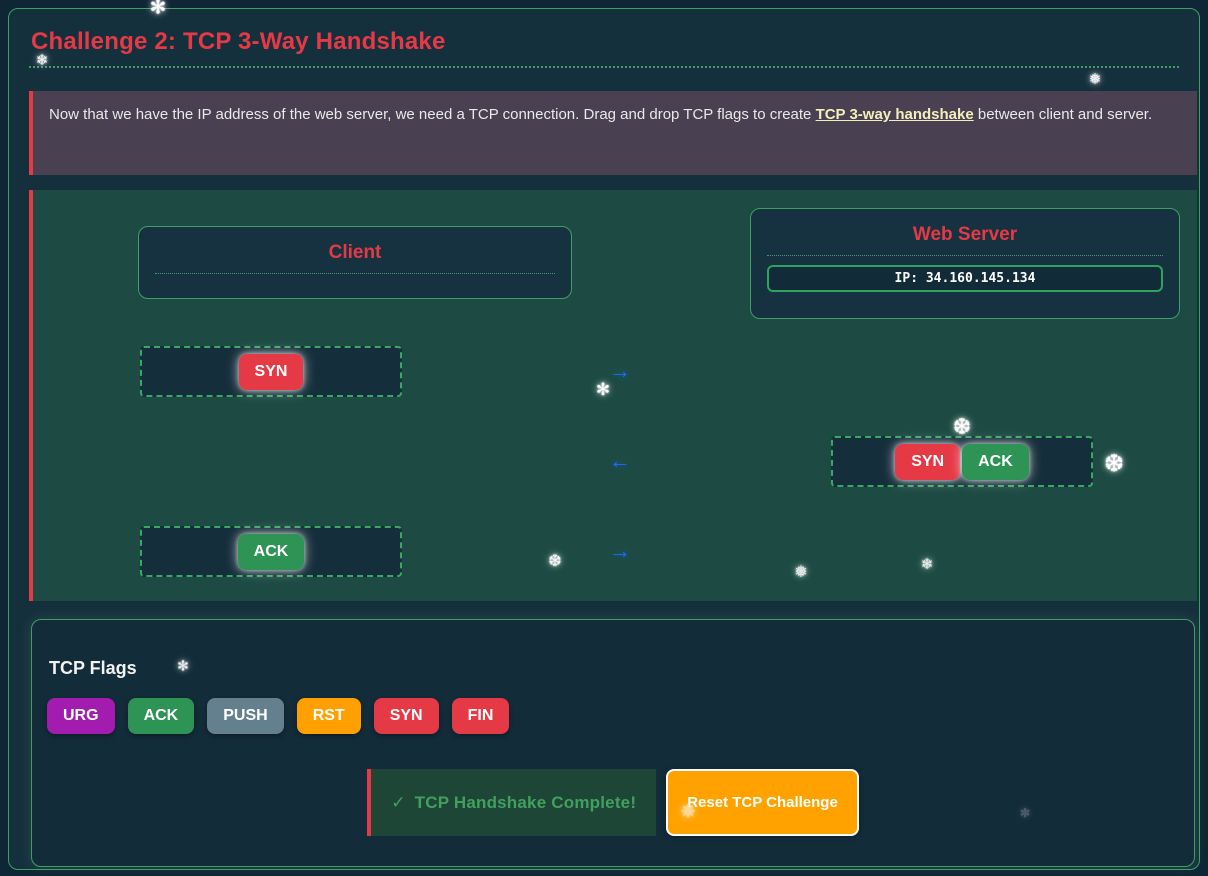  Describe the element at coordinates (762, 802) in the screenshot. I see `reset-challenge-button: Reset TCP Challenge` at that location.